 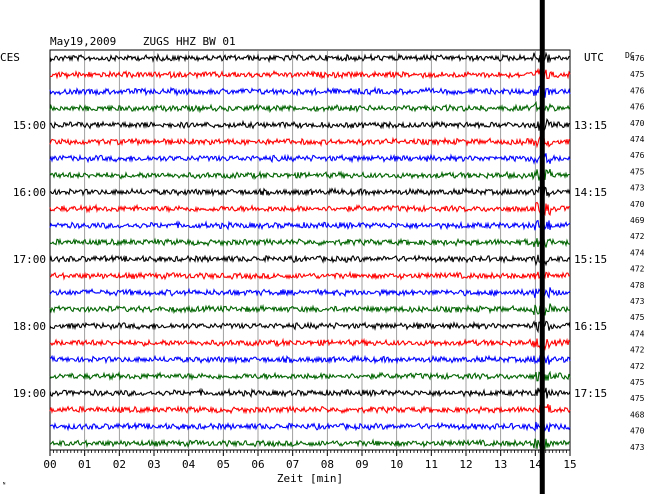 What do you see at coordinates (637, 285) in the screenshot?
I see `dc-value: 478` at bounding box center [637, 285].